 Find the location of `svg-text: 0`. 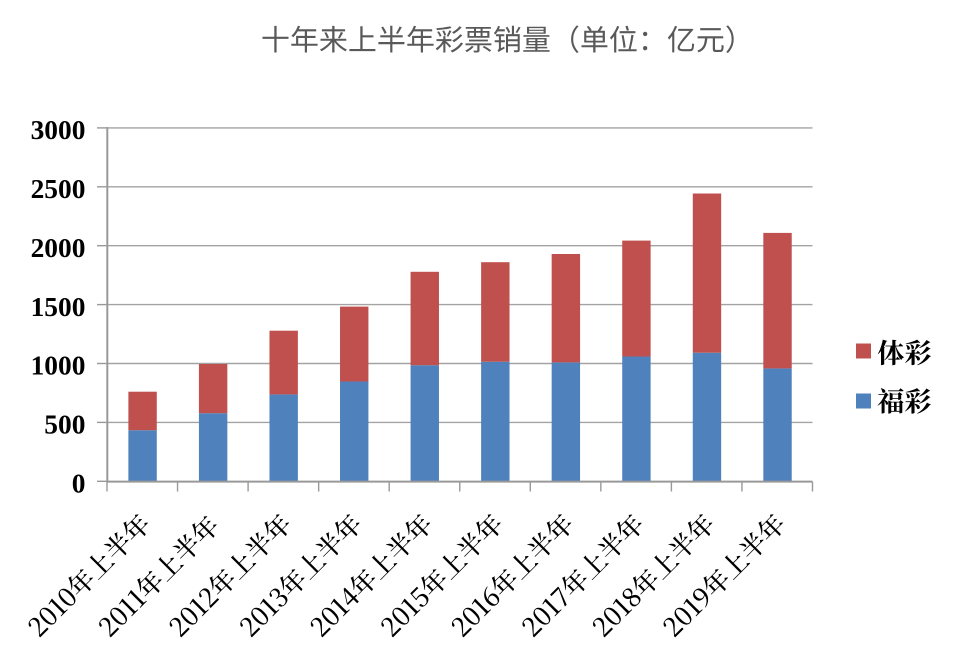

svg-text: 0 is located at coordinates (79, 484).